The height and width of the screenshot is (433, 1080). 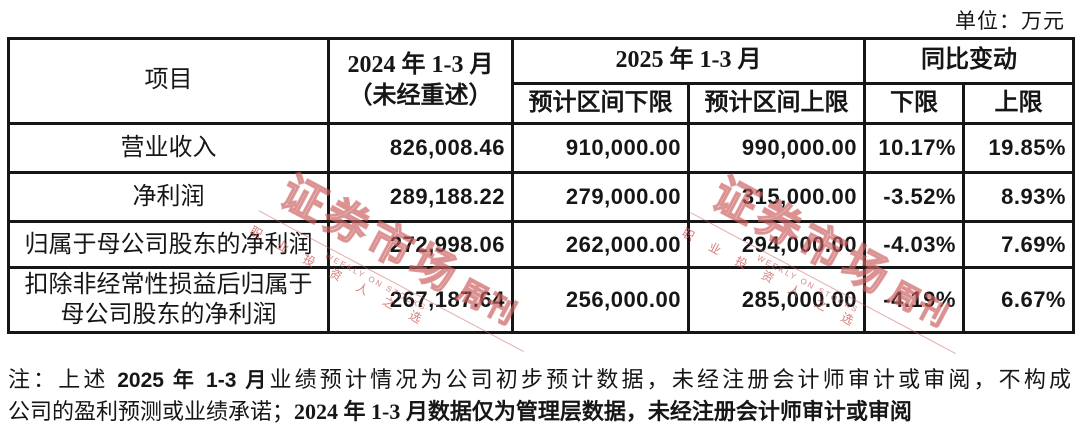 What do you see at coordinates (63, 379) in the screenshot?
I see `footnote-text: 注：上述` at bounding box center [63, 379].